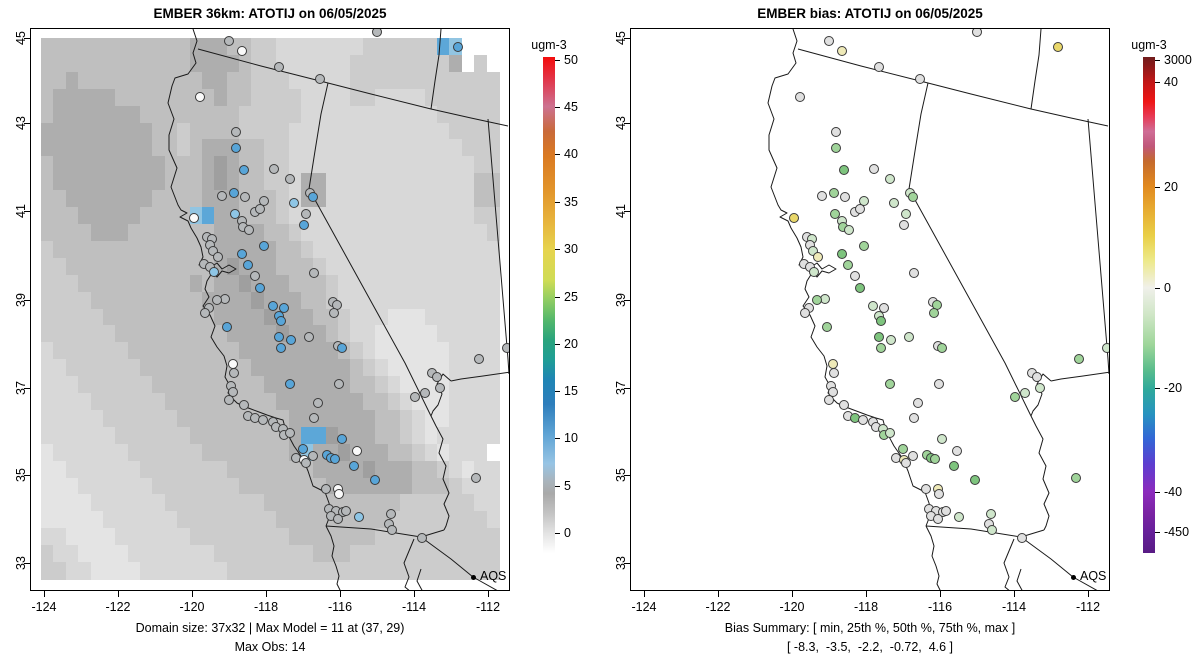 The image size is (1200, 672). I want to click on aqs-legend-dot, so click(473, 577).